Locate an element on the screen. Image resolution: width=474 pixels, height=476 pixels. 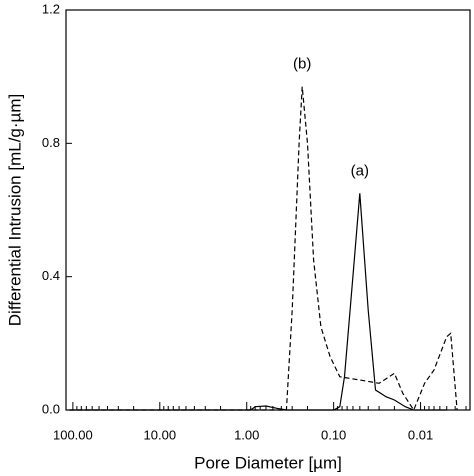
x-tick-label: 0.01 is located at coordinates (420, 434).